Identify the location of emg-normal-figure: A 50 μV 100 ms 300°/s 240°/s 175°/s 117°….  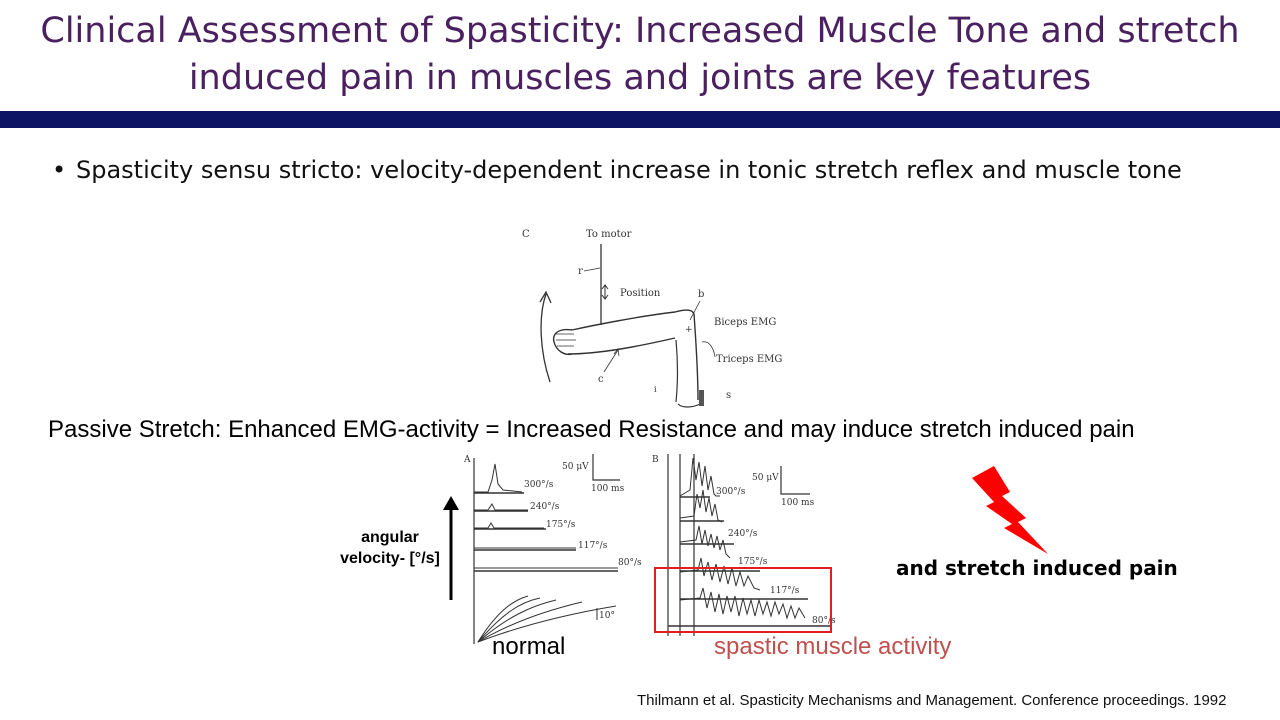
(552, 549).